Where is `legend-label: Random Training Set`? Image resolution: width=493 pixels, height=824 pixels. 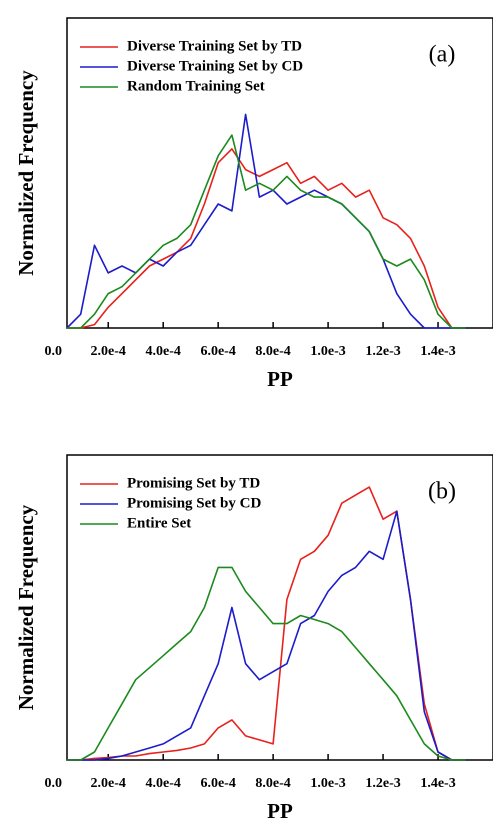
legend-label: Random Training Set is located at coordinates (196, 86).